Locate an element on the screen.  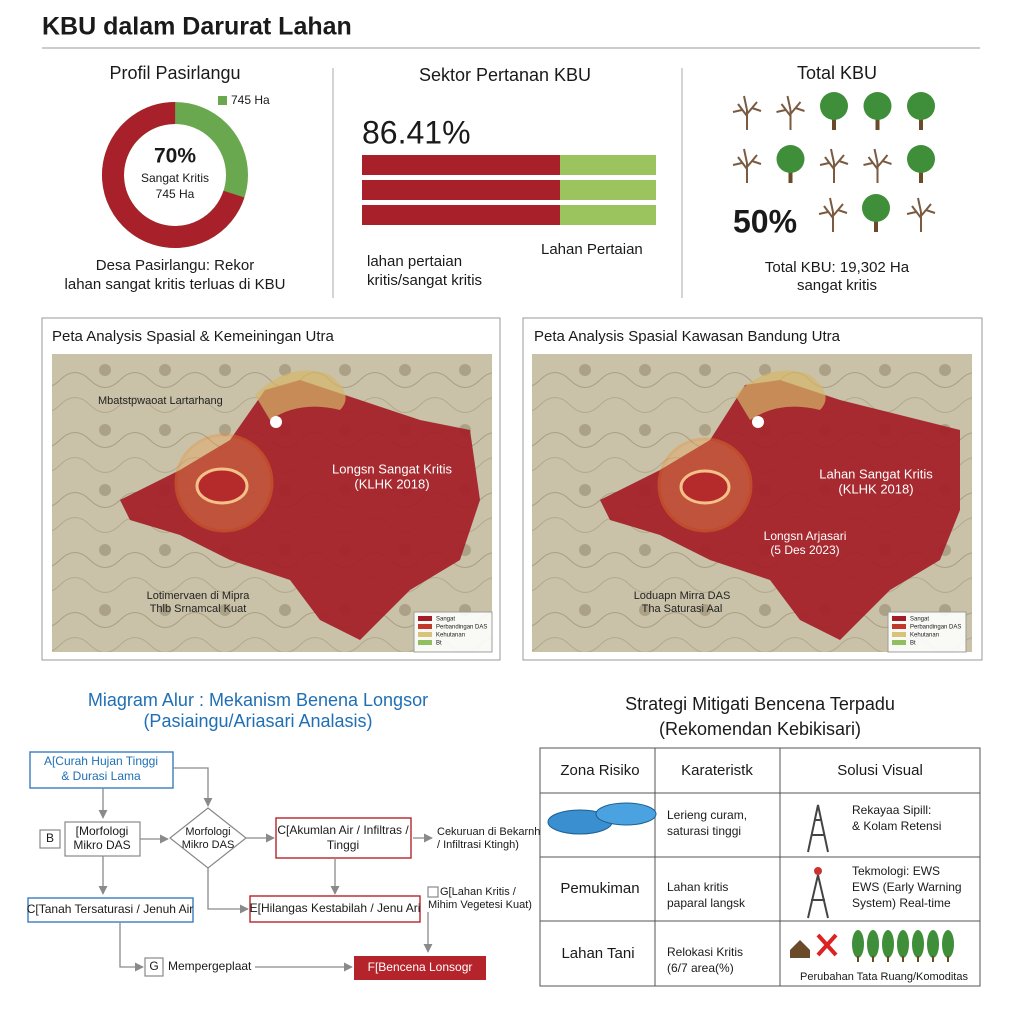
table-cell: (6/7 area(%) is located at coordinates (700, 968).